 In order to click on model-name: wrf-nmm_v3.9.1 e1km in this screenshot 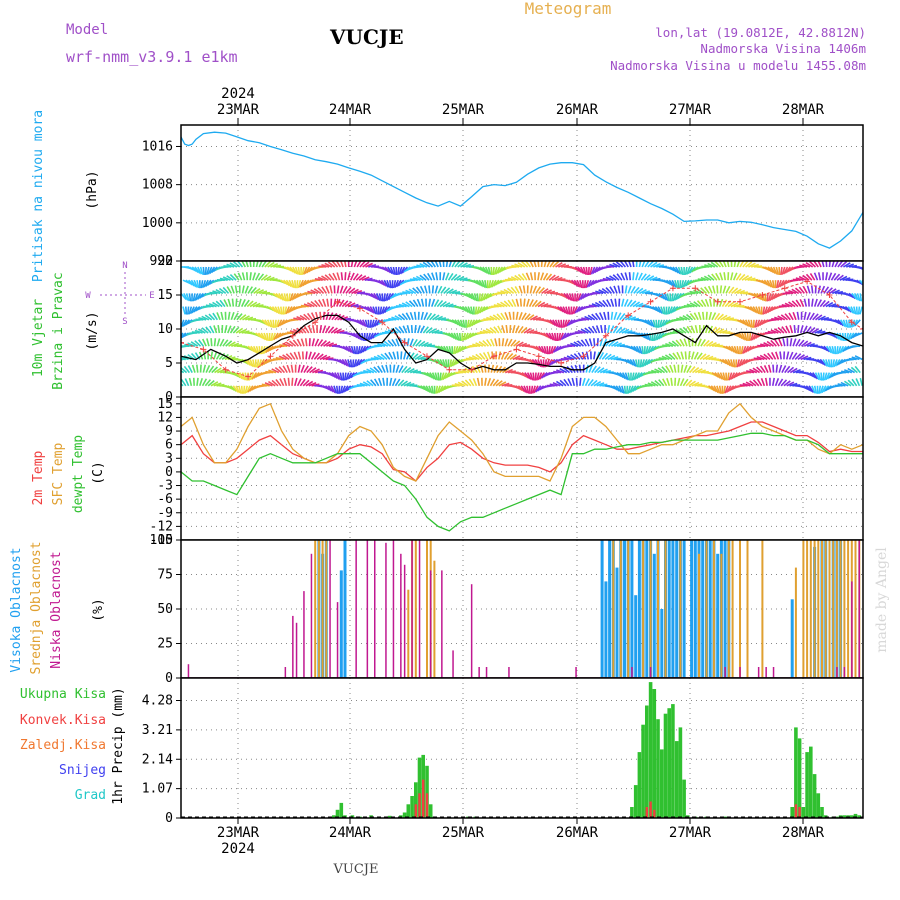, I will do `click(152, 57)`.